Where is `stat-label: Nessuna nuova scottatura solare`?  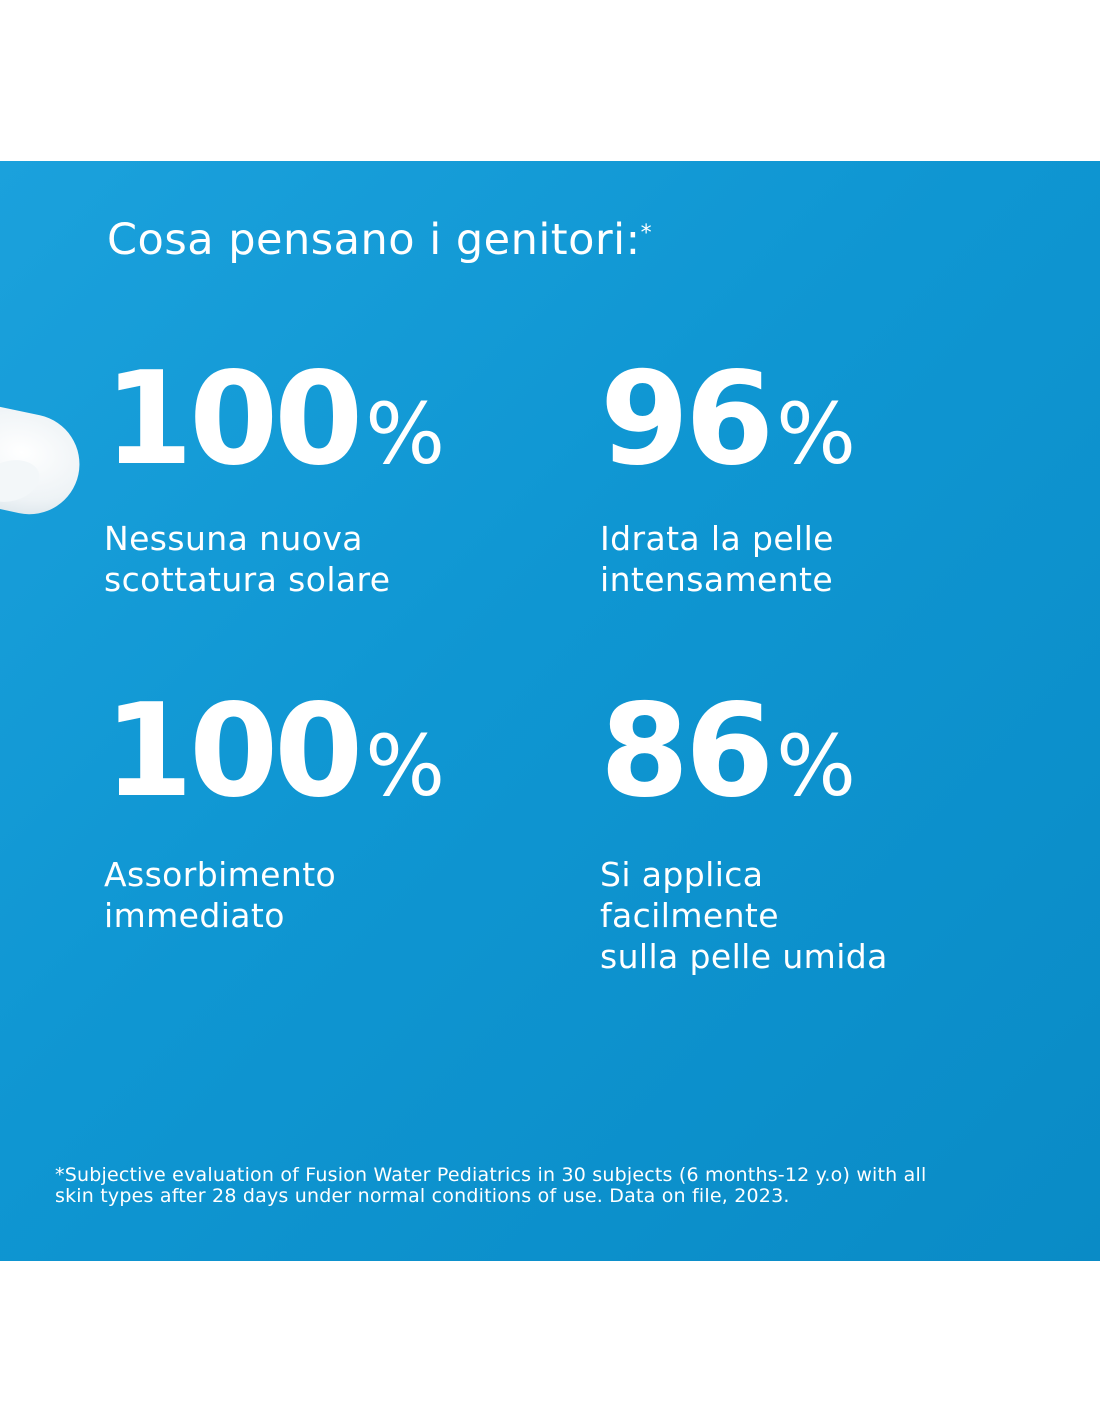
stat-label: Nessuna nuova scottatura solare is located at coordinates (324, 559).